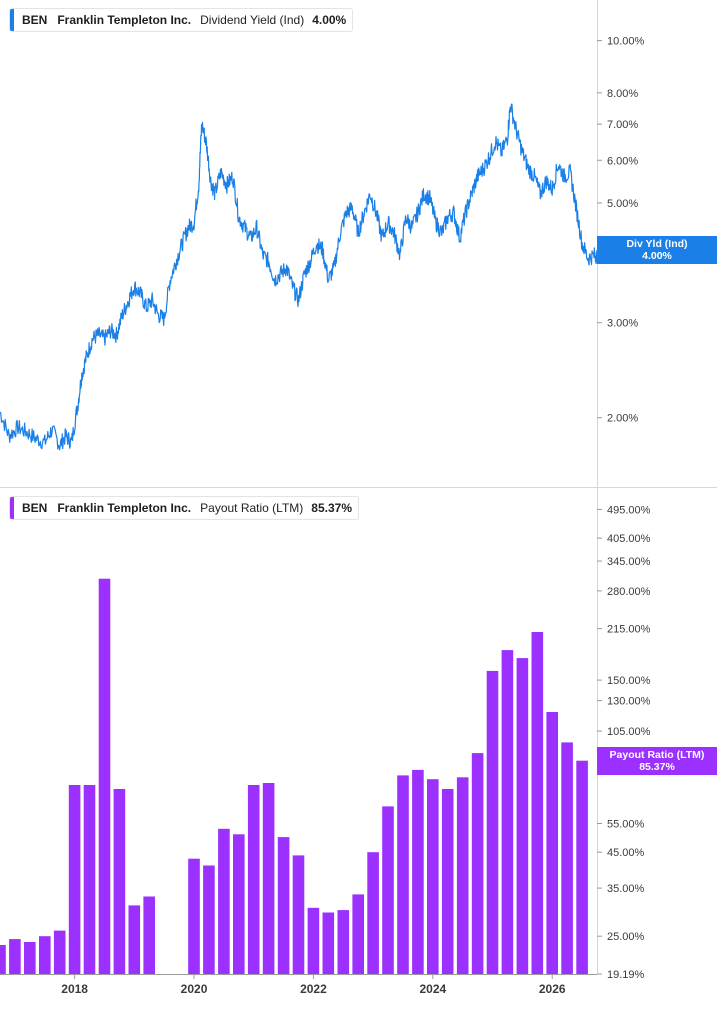 This screenshot has width=717, height=1010. Describe the element at coordinates (626, 937) in the screenshot. I see `bottom-y-tick-label: 25.00%` at that location.